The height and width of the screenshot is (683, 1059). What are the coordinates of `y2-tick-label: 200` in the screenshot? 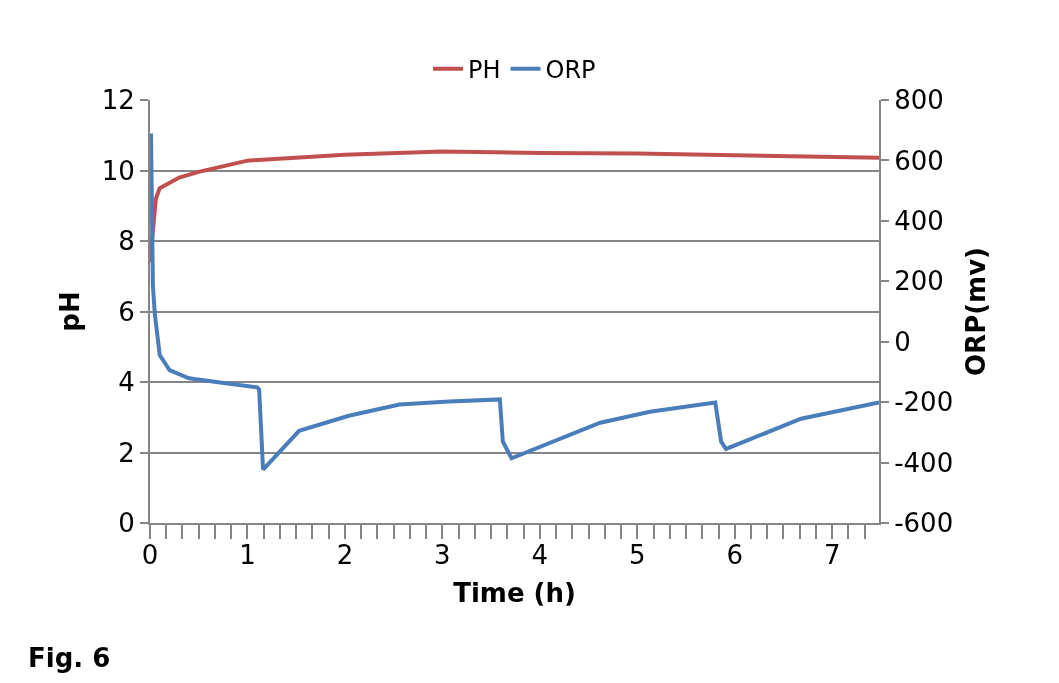 It's located at (919, 281).